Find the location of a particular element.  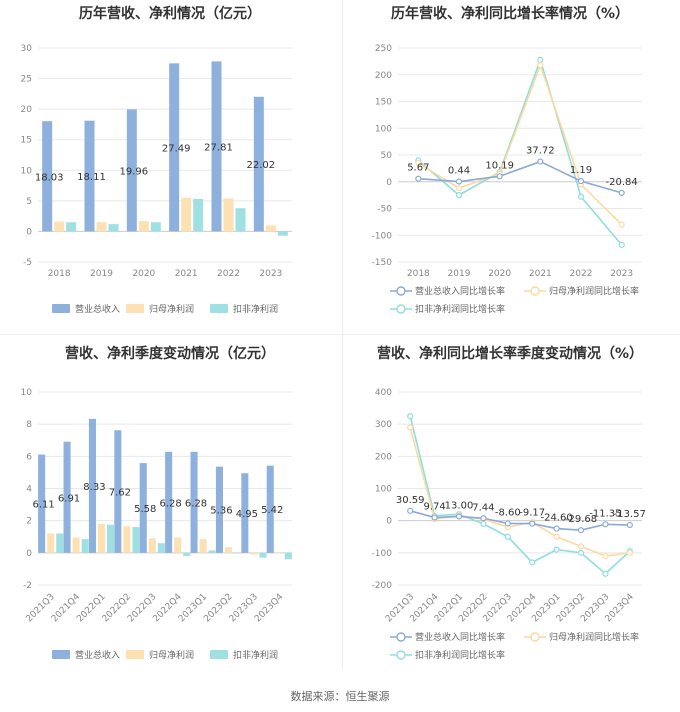

chart-title: 历年营收、净利同比增长率情况（%） is located at coordinates (510, 13).